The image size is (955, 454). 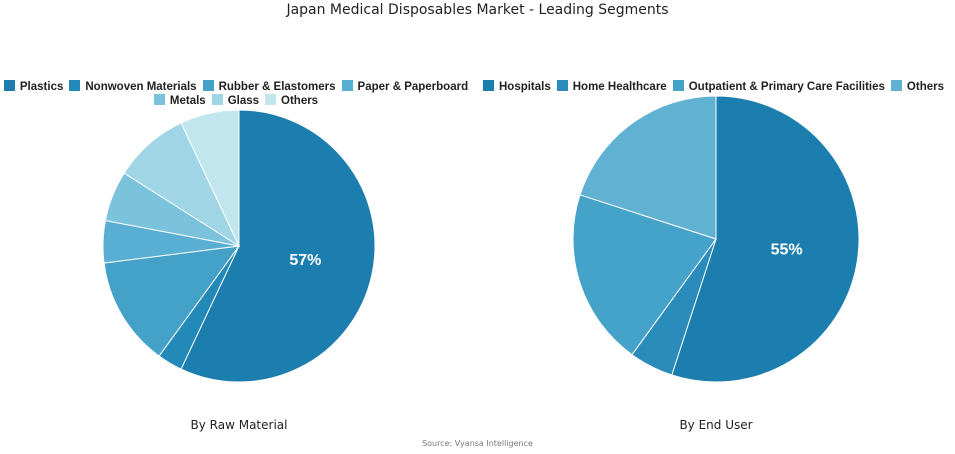 What do you see at coordinates (187, 101) in the screenshot?
I see `legend-label: Metals` at bounding box center [187, 101].